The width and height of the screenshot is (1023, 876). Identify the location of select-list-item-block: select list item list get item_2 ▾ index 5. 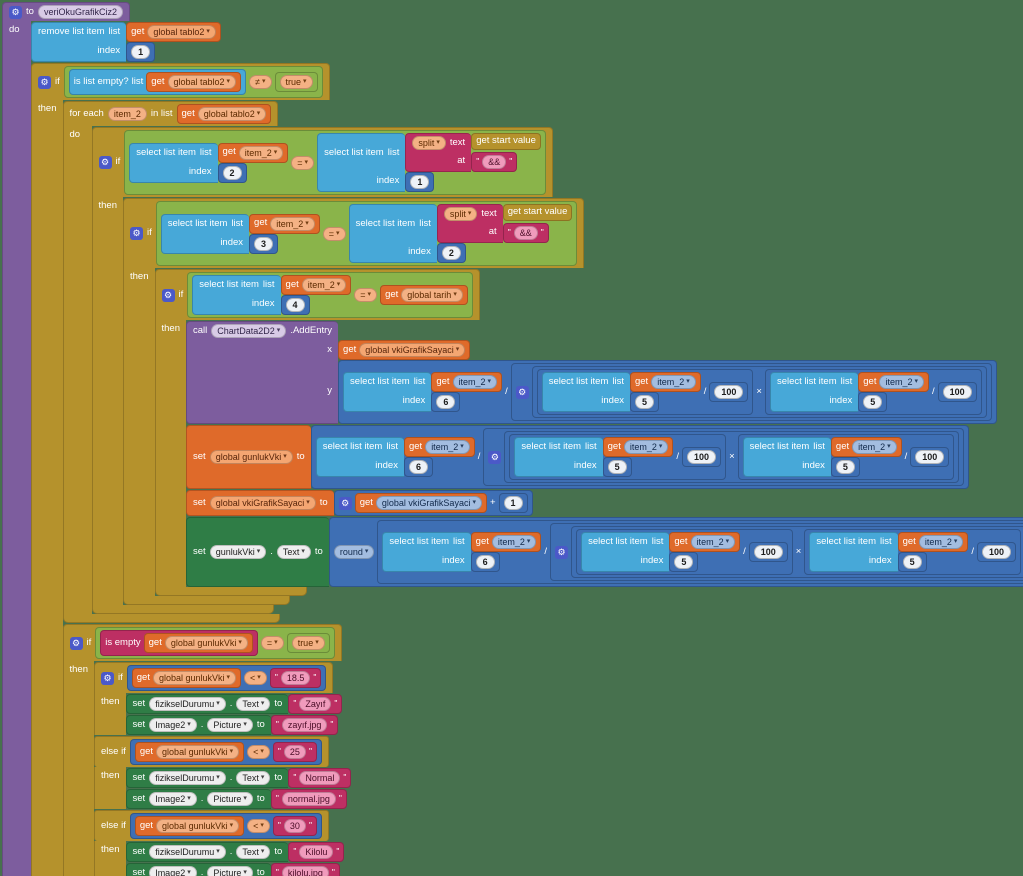
(621, 392).